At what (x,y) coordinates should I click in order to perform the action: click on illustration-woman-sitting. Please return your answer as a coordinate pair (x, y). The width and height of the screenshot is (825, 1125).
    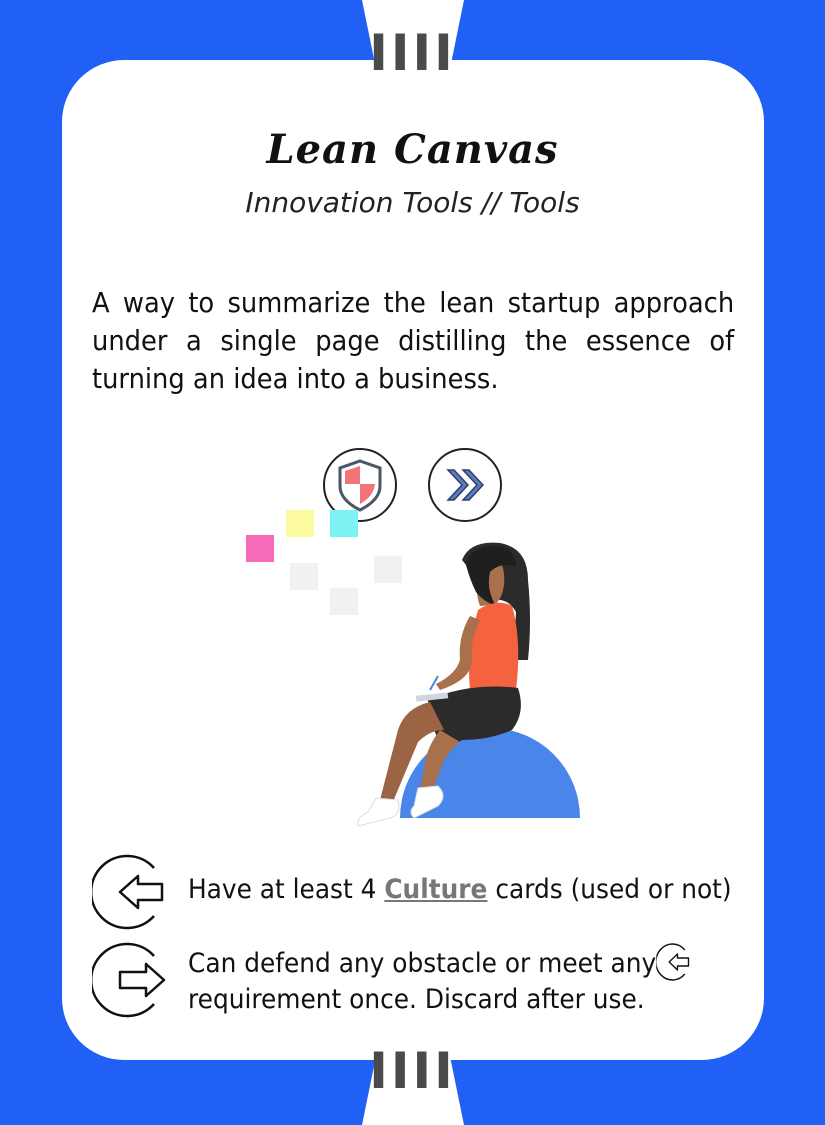
    Looking at the image, I should click on (413, 637).